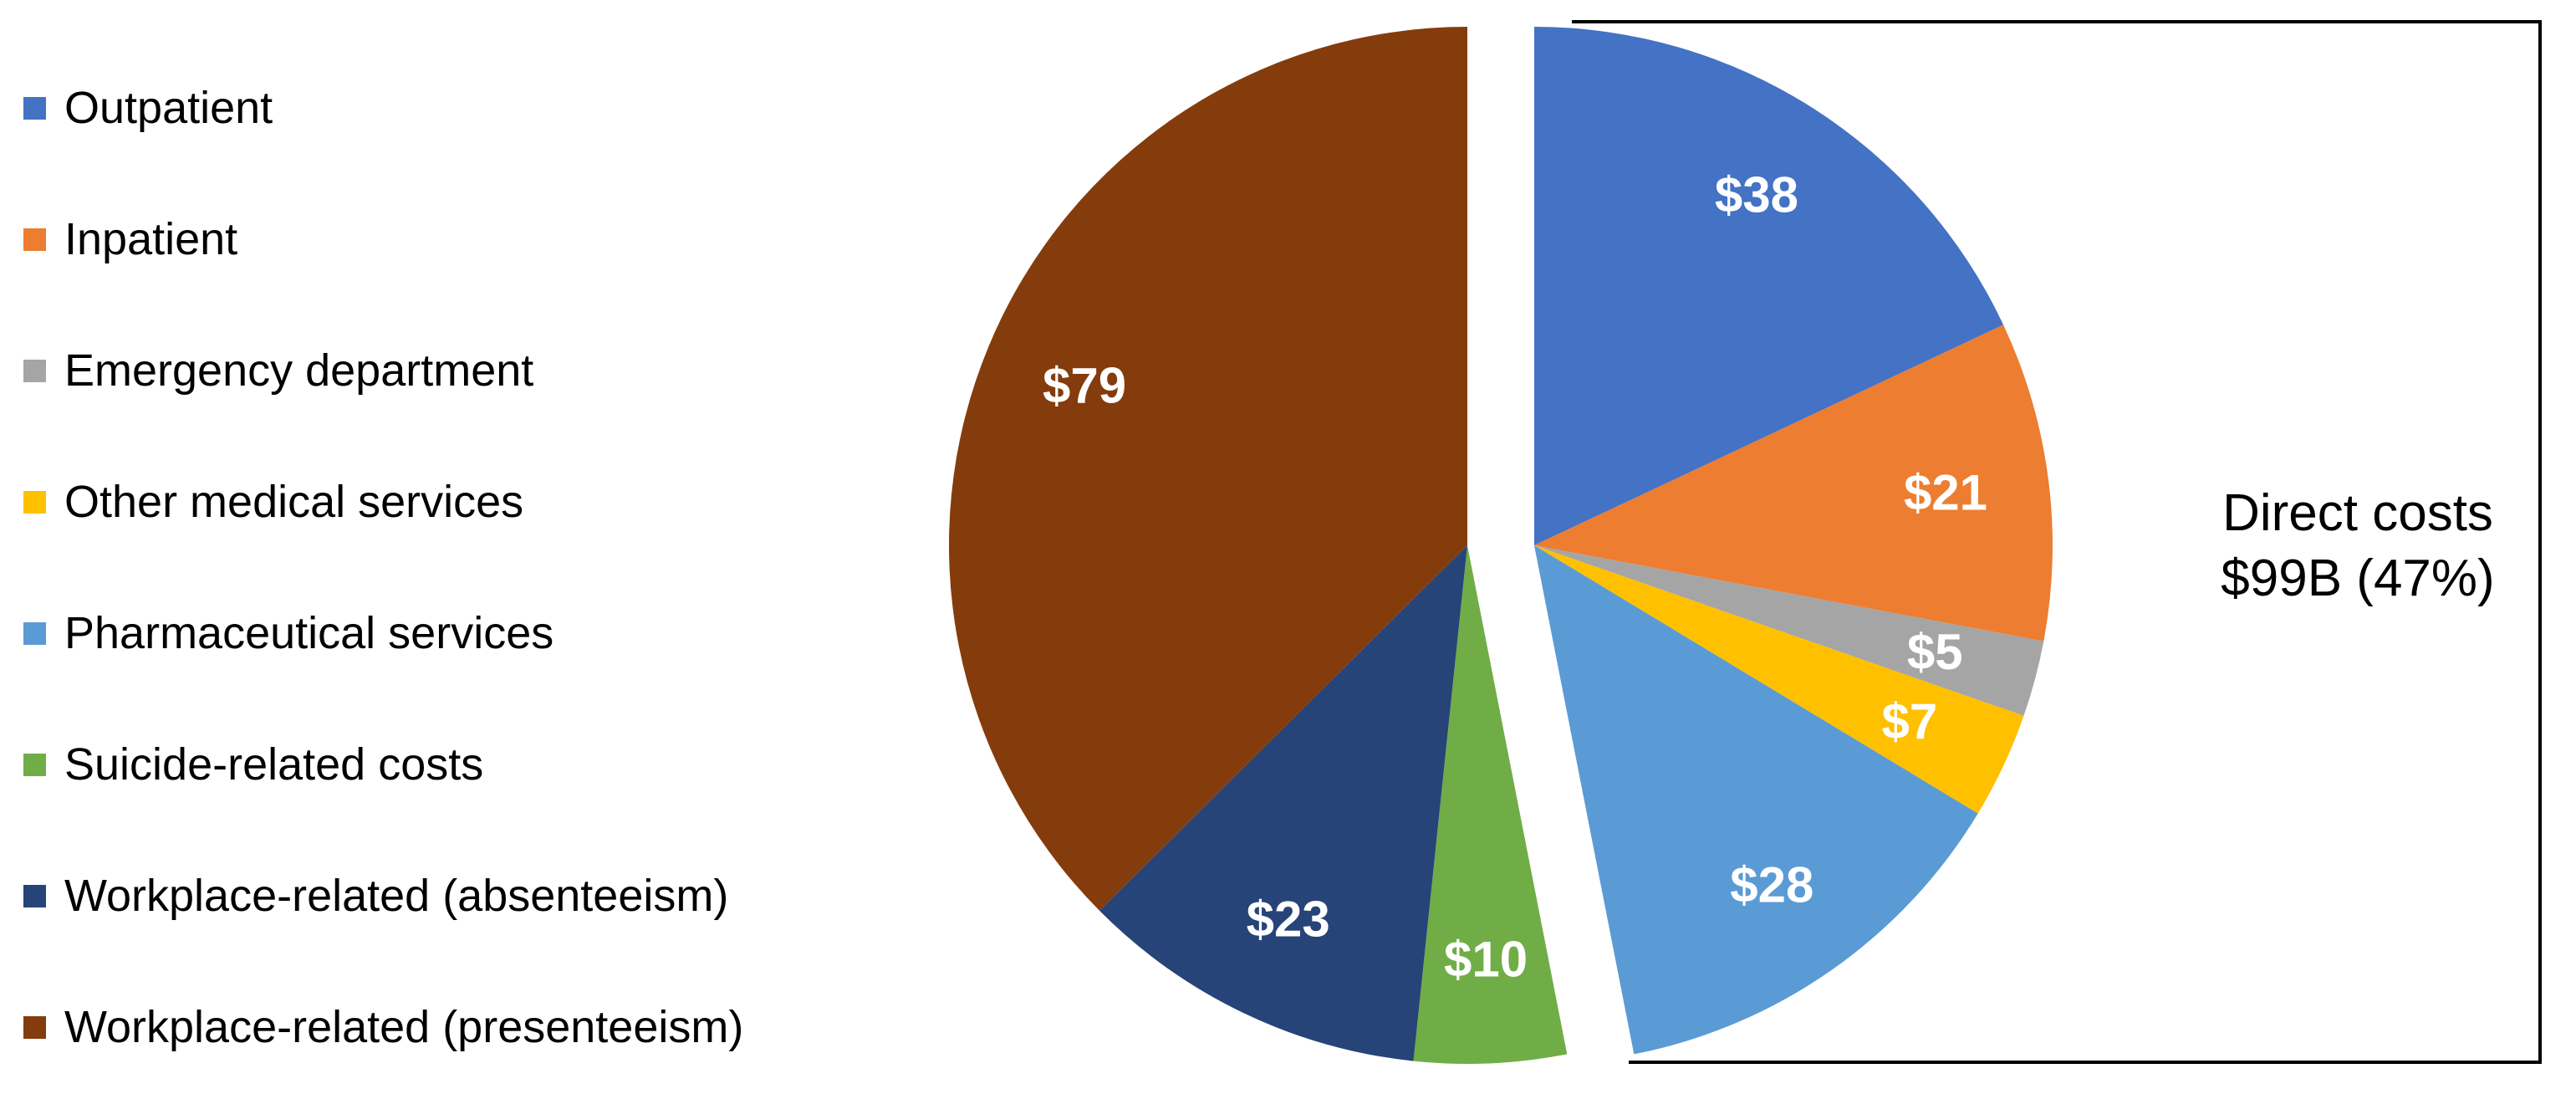 This screenshot has height=1094, width=2576. I want to click on slice-value-label-outpatient: $38, so click(1757, 194).